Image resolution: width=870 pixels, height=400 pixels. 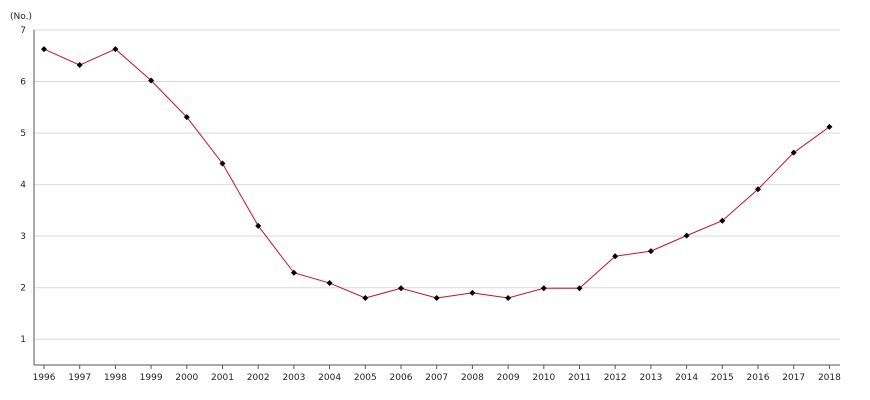 I want to click on x-tick-label: 2000, so click(x=186, y=378).